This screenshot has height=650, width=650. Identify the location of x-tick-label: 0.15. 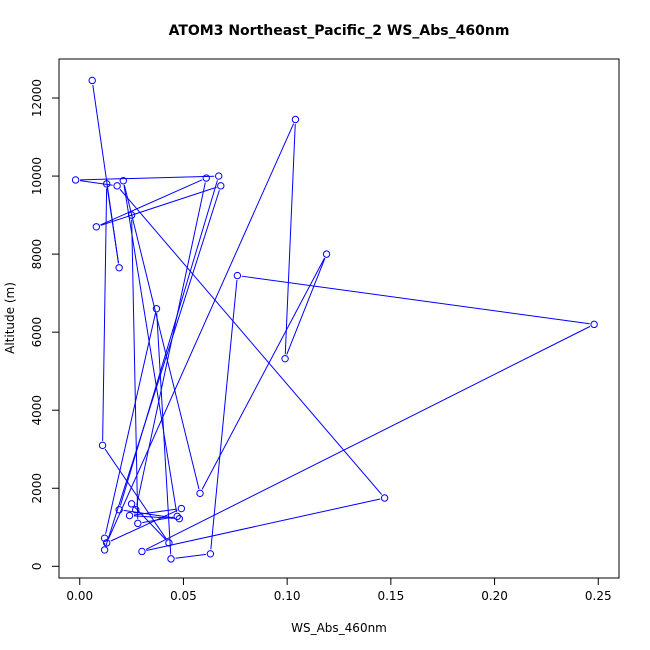
(390, 596).